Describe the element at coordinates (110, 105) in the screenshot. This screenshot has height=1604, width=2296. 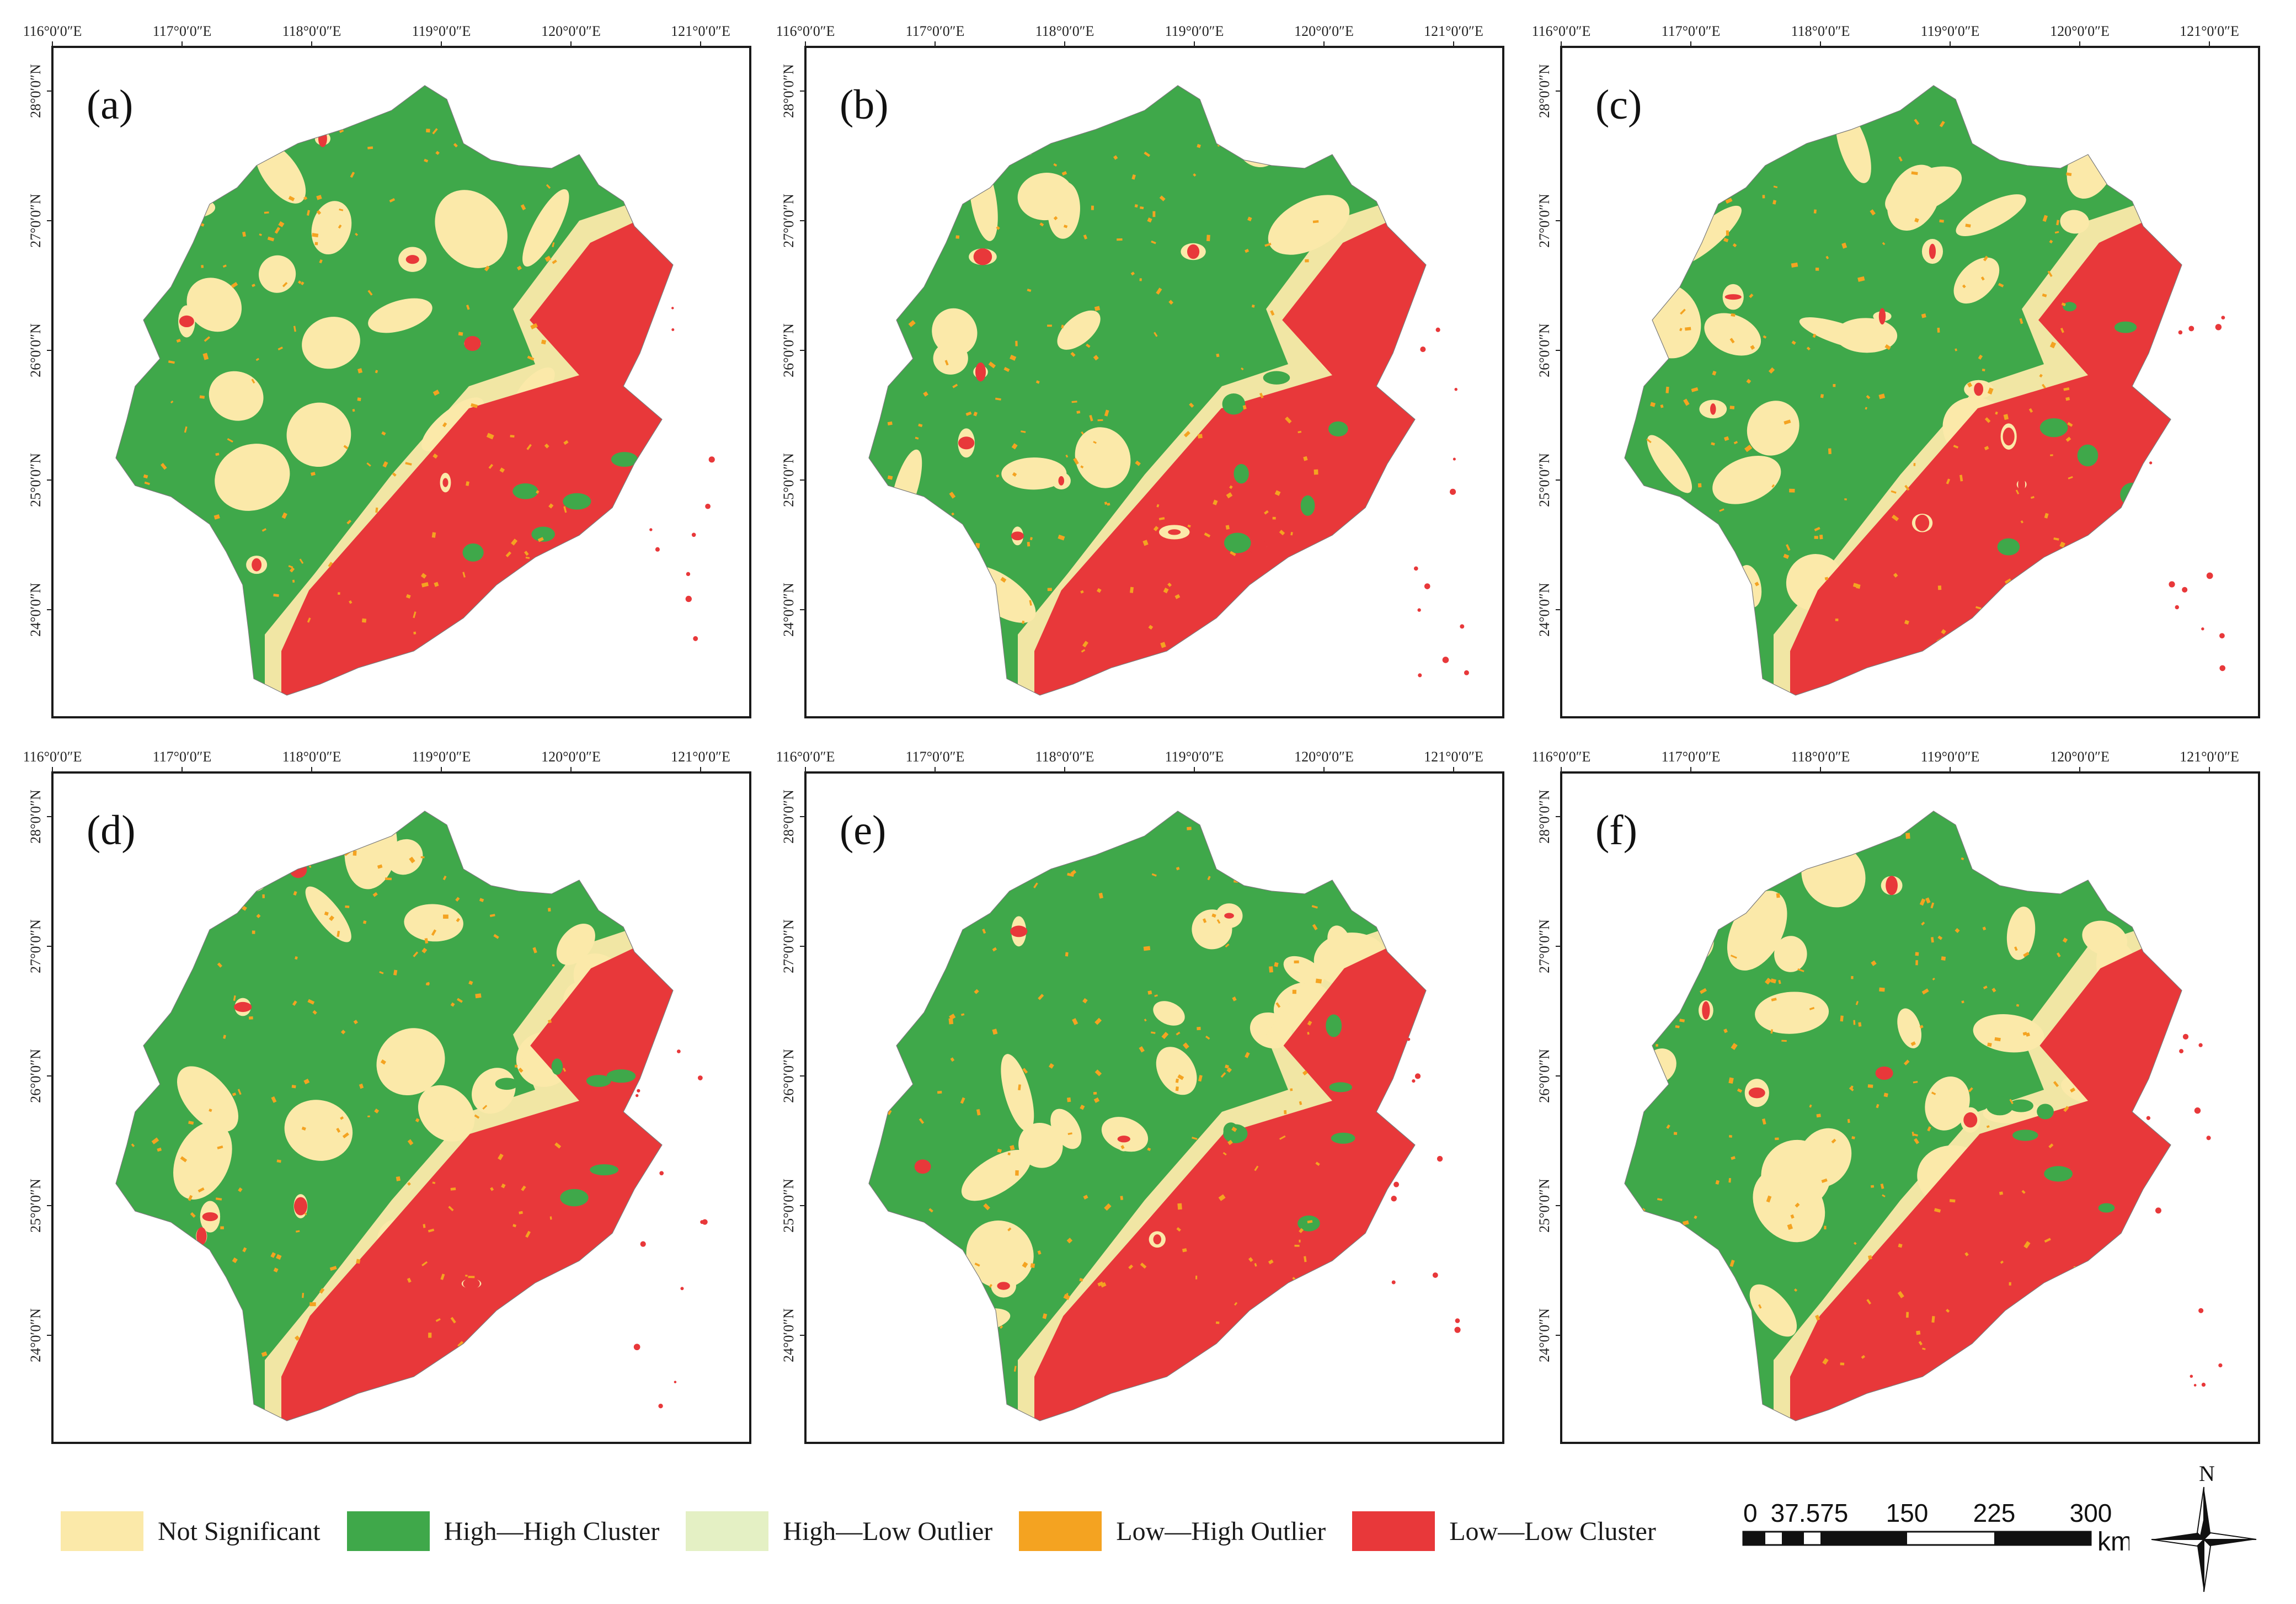
I see `panel-label: (a)` at that location.